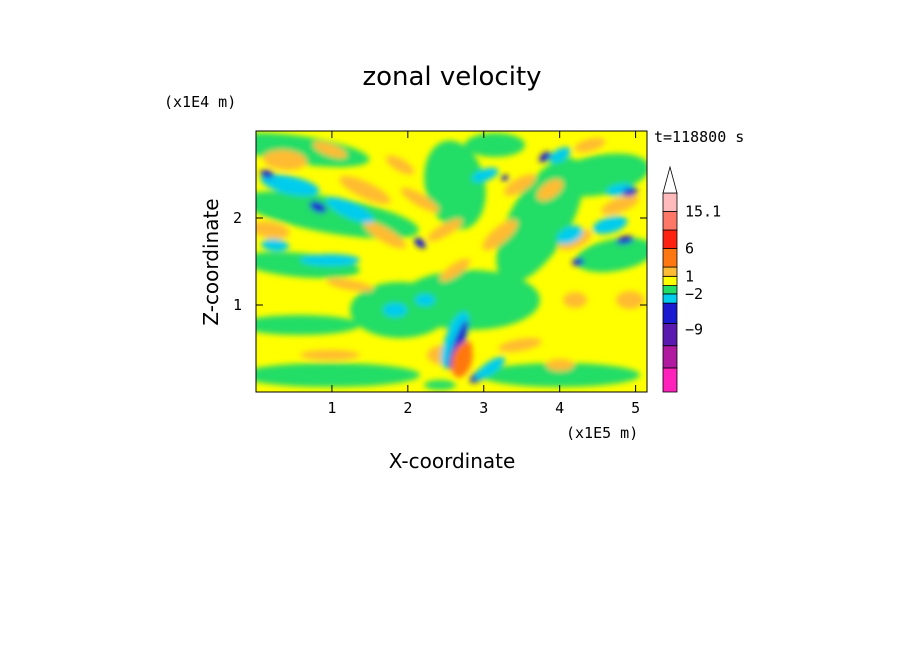 The height and width of the screenshot is (654, 904). I want to click on colorbar-label: 6, so click(689, 249).